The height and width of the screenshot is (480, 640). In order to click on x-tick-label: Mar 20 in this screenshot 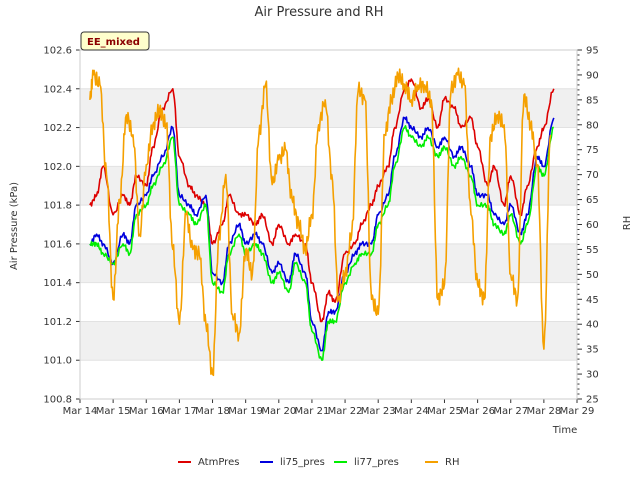, I will do `click(278, 411)`.